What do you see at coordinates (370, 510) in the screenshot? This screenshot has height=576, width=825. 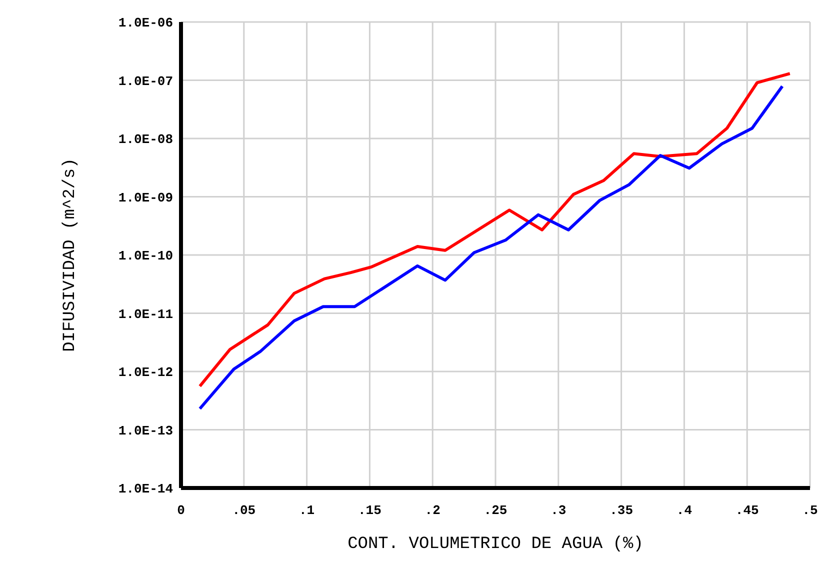 I see `x-tick-label: .15` at bounding box center [370, 510].